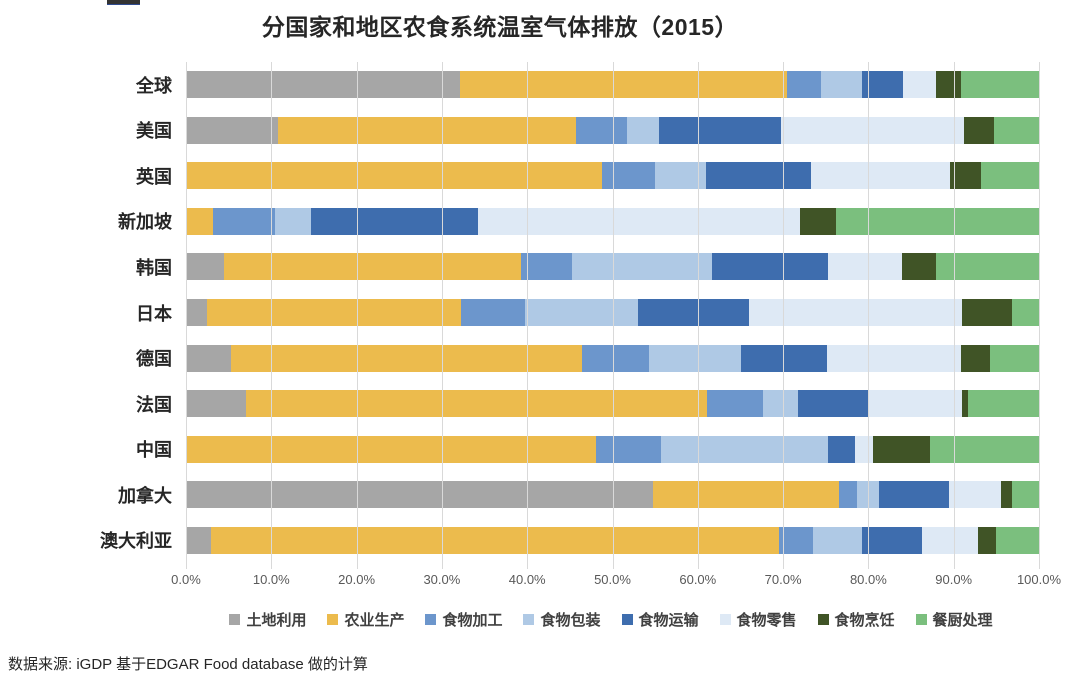 This screenshot has height=688, width=1080. I want to click on legend-item: 食物运输, so click(660, 619).